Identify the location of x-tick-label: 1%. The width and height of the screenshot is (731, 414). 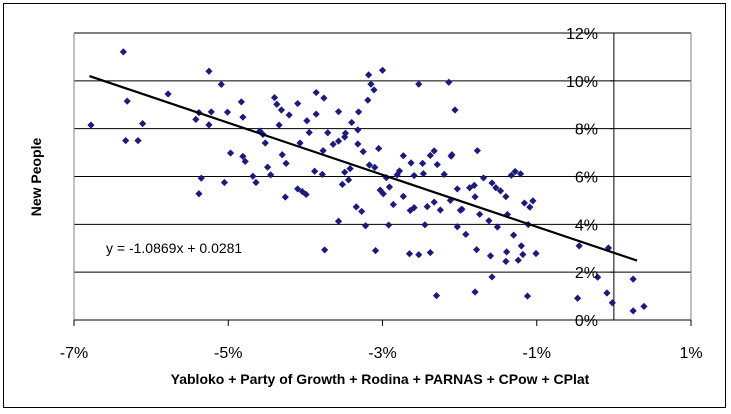
(690, 353).